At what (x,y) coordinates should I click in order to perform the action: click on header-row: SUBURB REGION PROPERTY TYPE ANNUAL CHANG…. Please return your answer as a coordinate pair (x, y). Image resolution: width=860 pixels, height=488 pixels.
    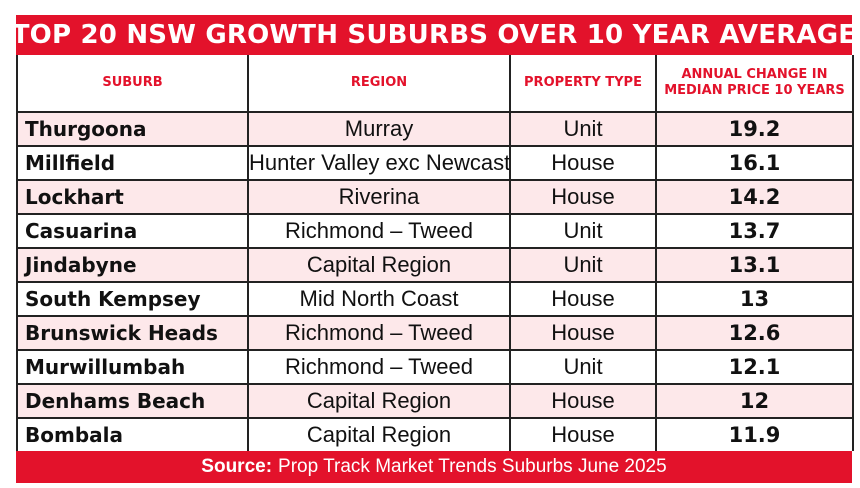
    Looking at the image, I should click on (435, 84).